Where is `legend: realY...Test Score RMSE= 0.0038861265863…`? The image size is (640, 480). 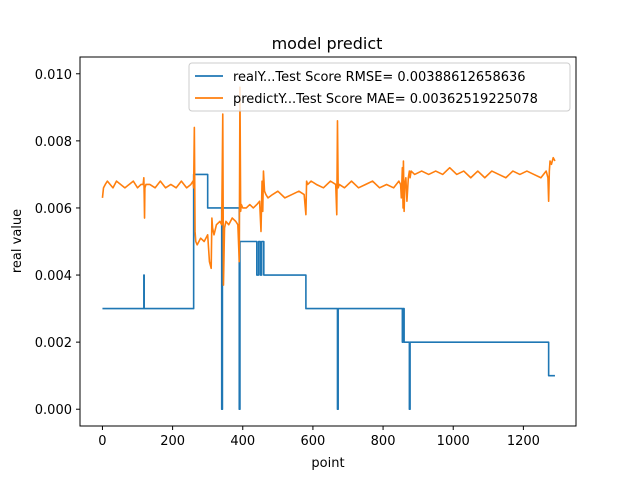
legend: realY...Test Score RMSE= 0.0038861265863… is located at coordinates (379, 87).